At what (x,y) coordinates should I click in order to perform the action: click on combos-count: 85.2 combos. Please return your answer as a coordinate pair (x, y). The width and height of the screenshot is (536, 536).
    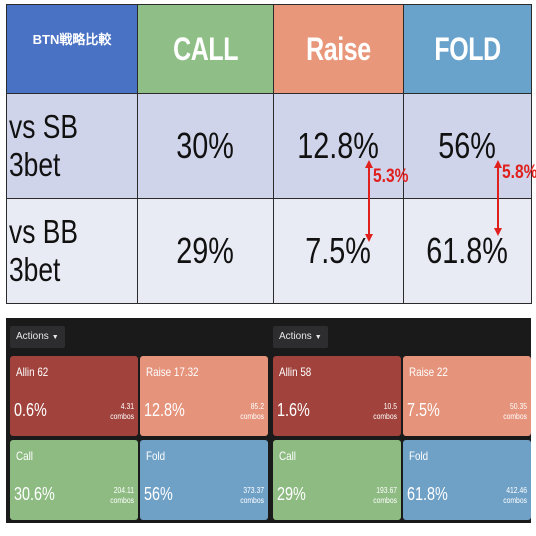
    Looking at the image, I should click on (252, 411).